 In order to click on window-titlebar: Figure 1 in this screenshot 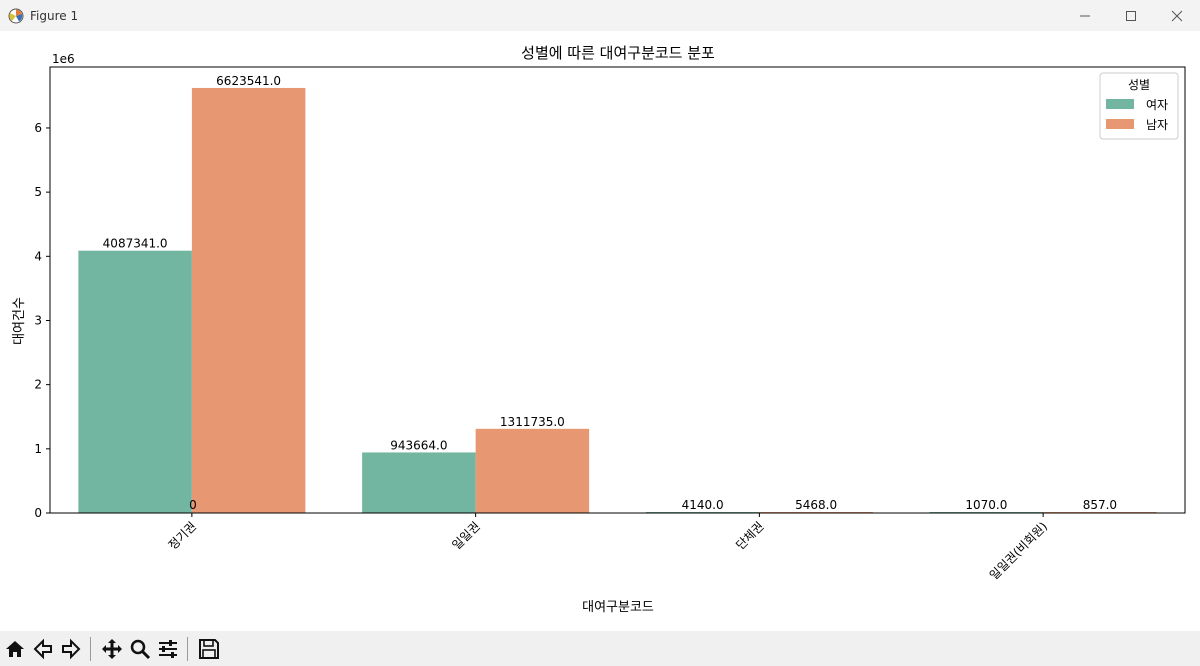, I will do `click(600, 15)`.